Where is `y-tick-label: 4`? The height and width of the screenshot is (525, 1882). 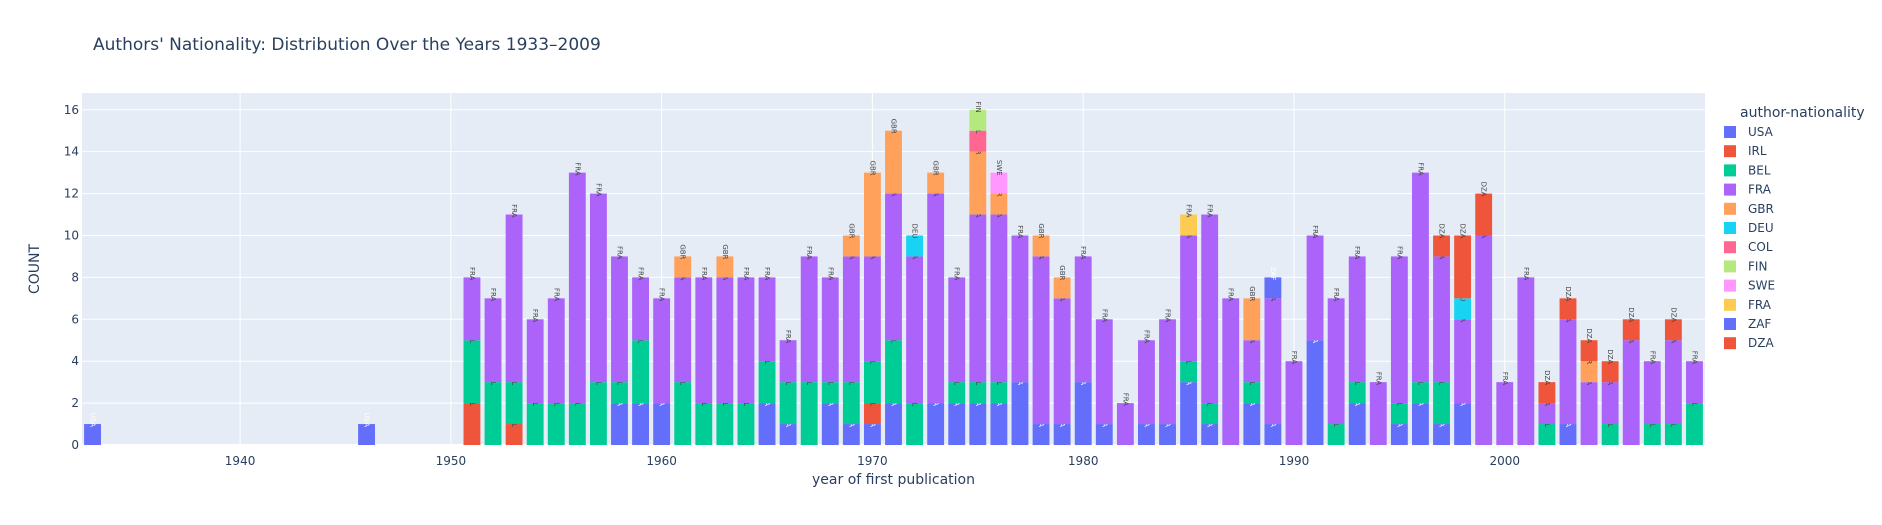
y-tick-label: 4 is located at coordinates (75, 361).